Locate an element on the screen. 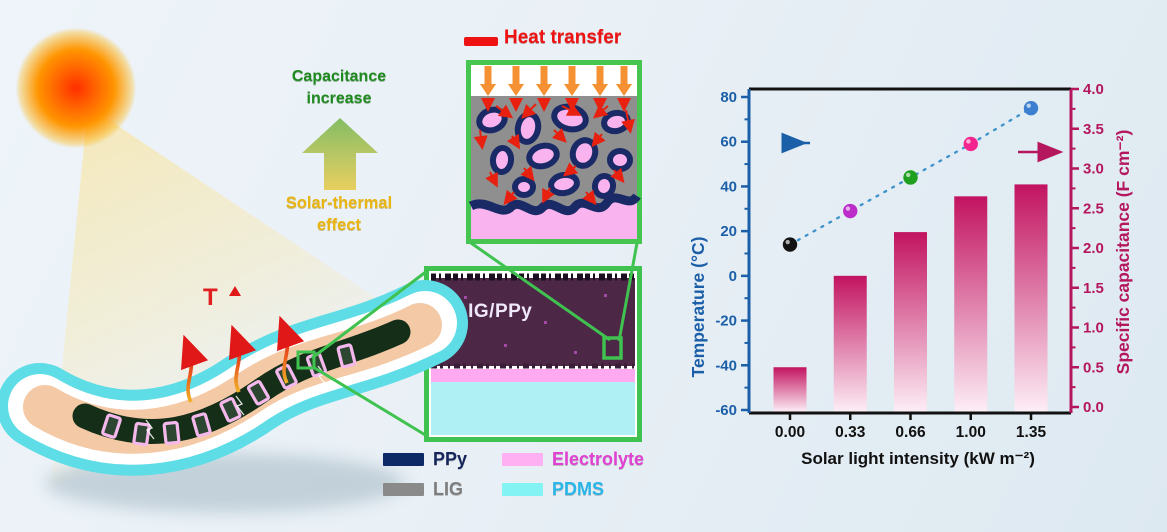 This screenshot has width=1167, height=532. ppy-swatch is located at coordinates (403, 459).